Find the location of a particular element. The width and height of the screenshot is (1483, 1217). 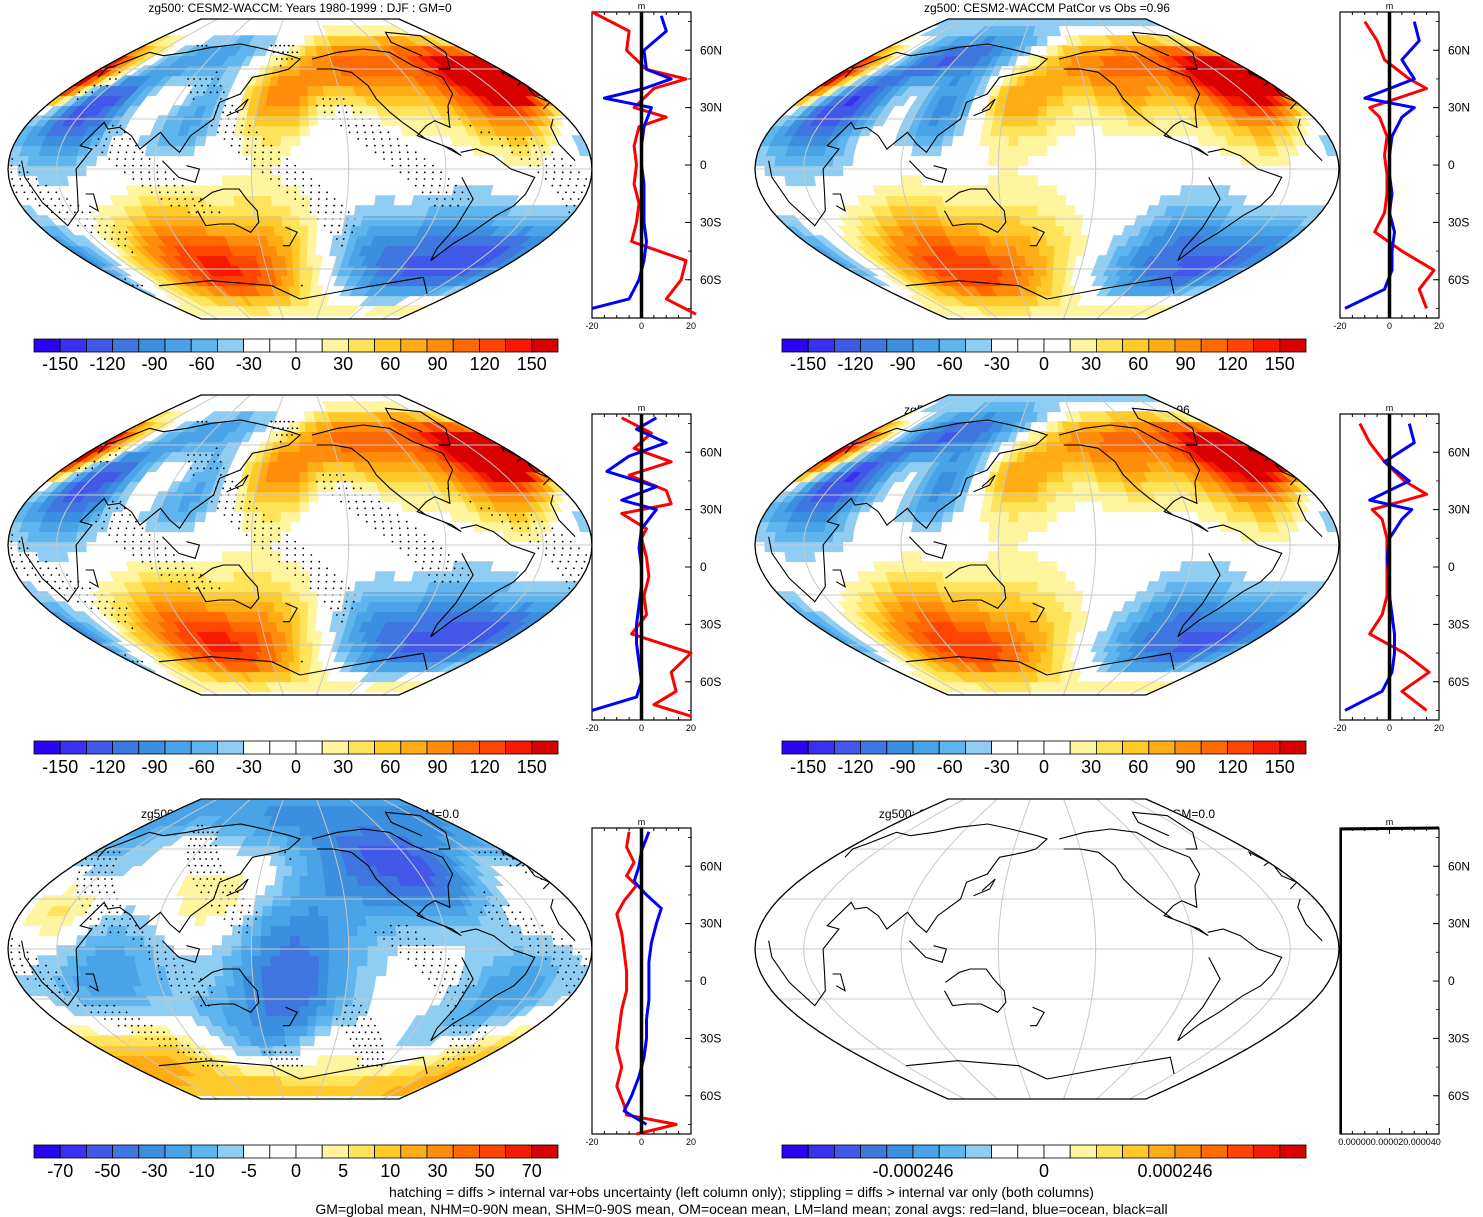

colorbar-label: 0 is located at coordinates (1044, 364).